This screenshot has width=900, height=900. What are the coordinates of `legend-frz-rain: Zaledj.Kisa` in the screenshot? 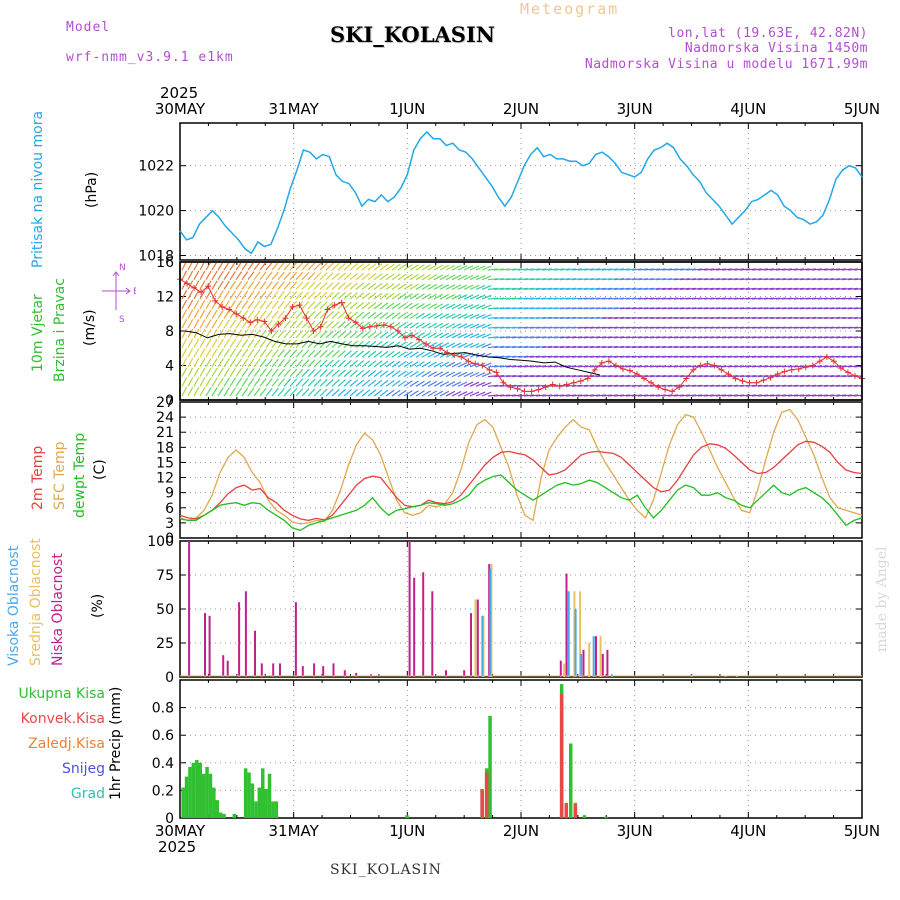 It's located at (66, 744).